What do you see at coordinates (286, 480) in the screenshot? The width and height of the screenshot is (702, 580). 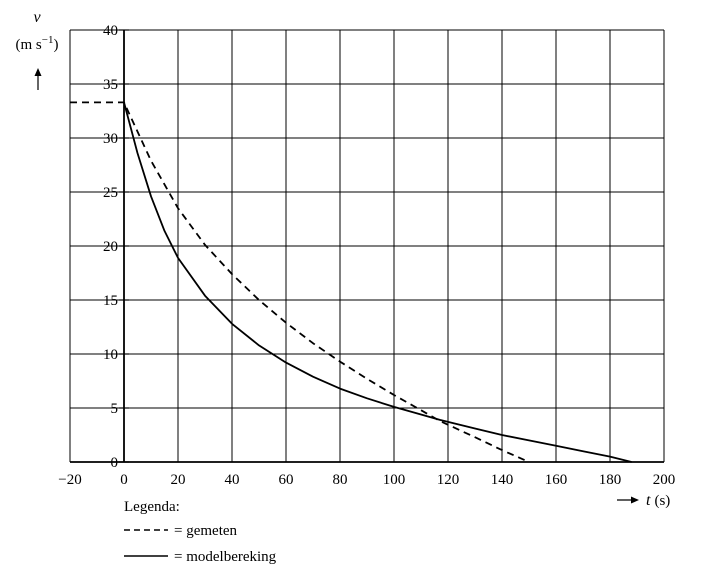 I see `x-tick-label: 60` at bounding box center [286, 480].